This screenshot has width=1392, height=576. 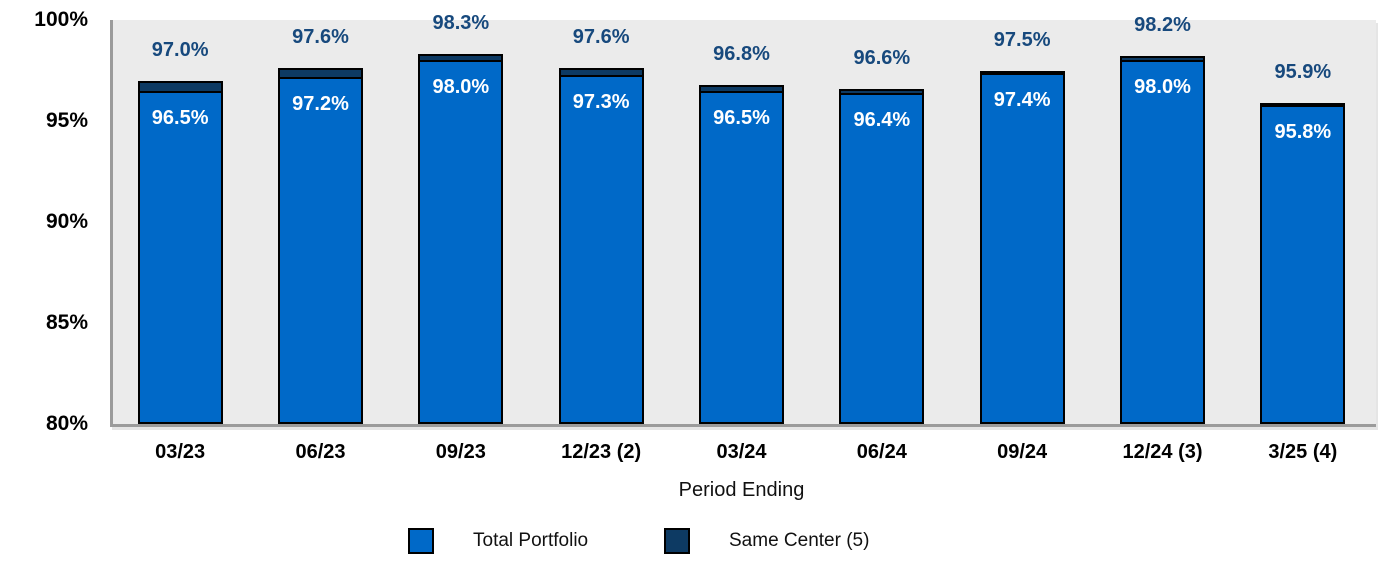 What do you see at coordinates (1022, 99) in the screenshot?
I see `bar-label-total-portfolio: 97.4%` at bounding box center [1022, 99].